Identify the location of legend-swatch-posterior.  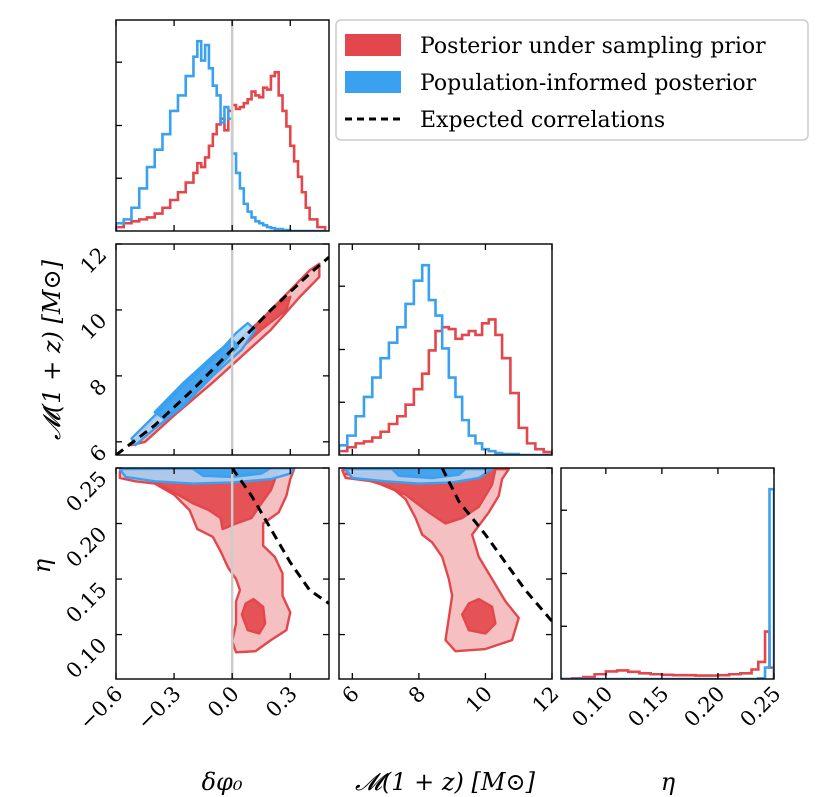
(373, 45).